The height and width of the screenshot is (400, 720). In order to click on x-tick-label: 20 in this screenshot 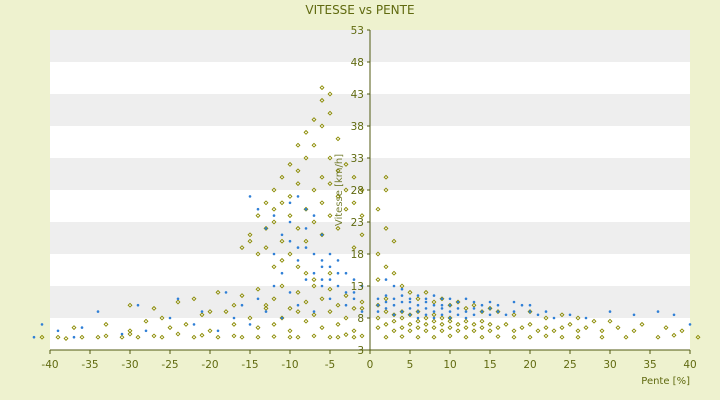, I will do `click(529, 365)`.